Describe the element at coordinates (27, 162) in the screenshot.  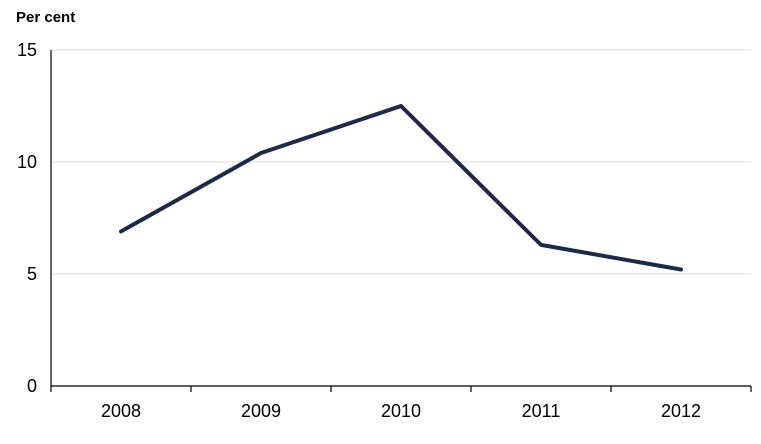
I see `y-tick-label-2: 10` at that location.